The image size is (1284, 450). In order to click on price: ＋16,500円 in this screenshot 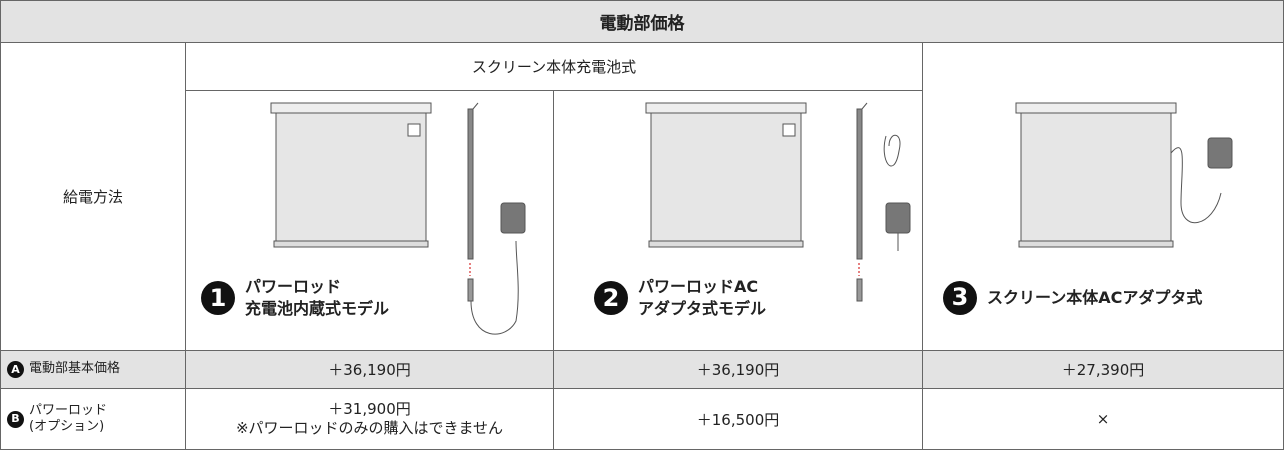, I will do `click(738, 419)`.